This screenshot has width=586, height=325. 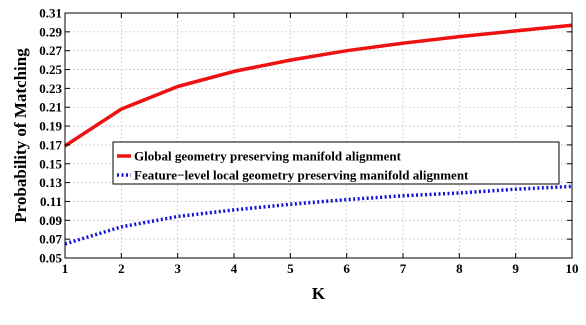 What do you see at coordinates (50, 50) in the screenshot?
I see `y-tick-label: 0.27` at bounding box center [50, 50].